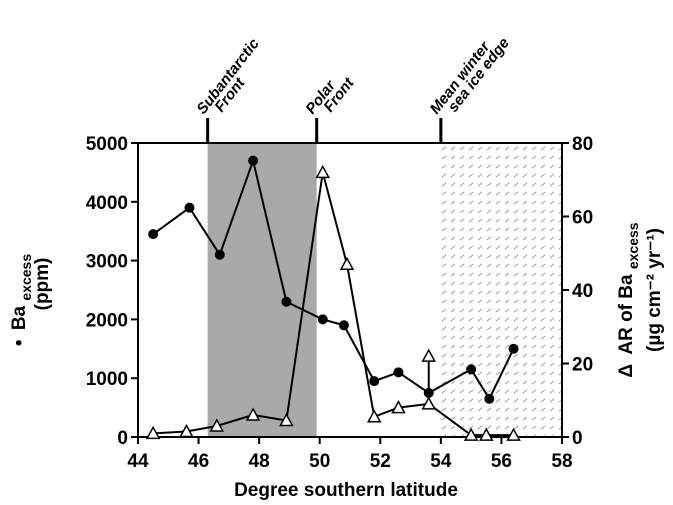 Image resolution: width=673 pixels, height=505 pixels. What do you see at coordinates (441, 461) in the screenshot?
I see `x-tick-label: 54` at bounding box center [441, 461].